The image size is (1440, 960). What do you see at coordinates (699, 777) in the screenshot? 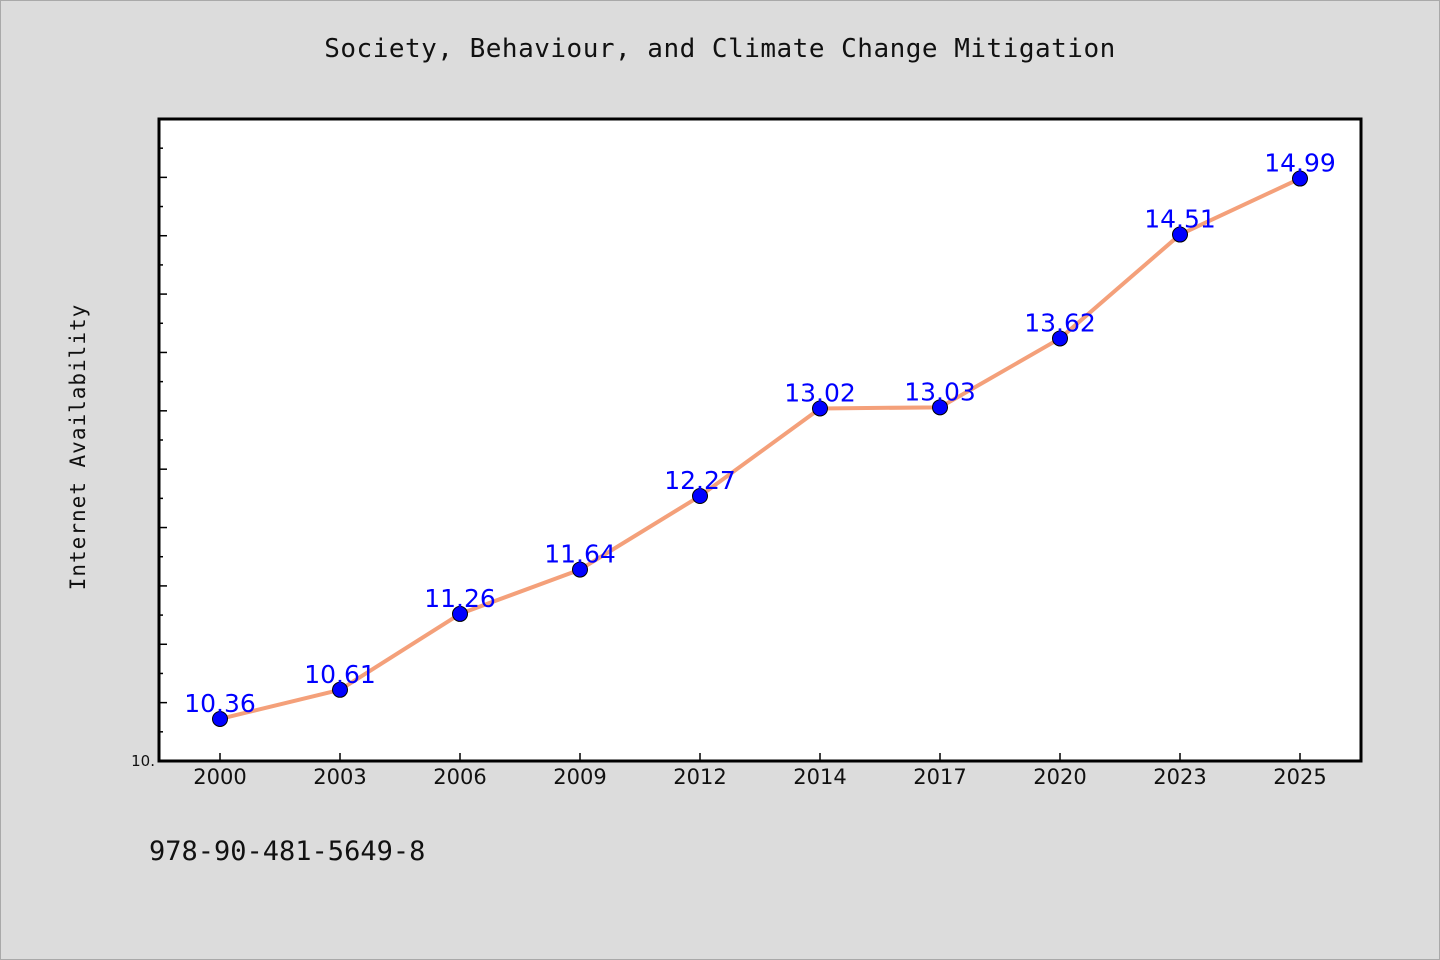
I see `x-tick-label: 2012` at bounding box center [699, 777].